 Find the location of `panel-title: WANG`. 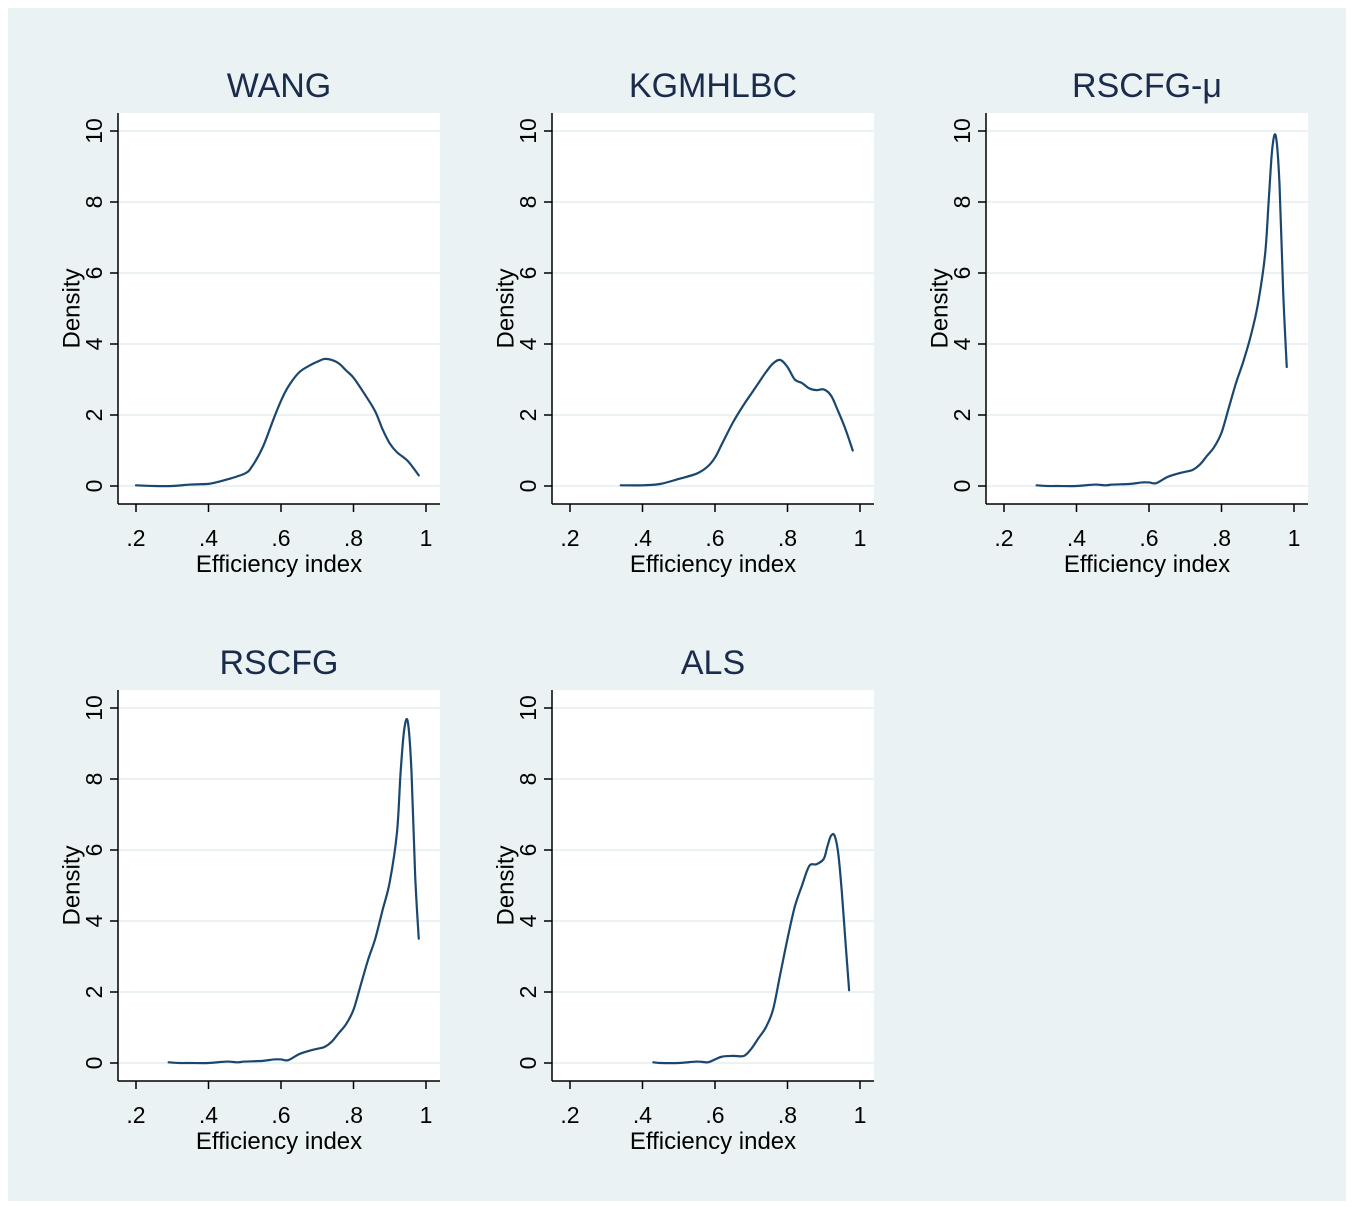

panel-title: WANG is located at coordinates (279, 86).